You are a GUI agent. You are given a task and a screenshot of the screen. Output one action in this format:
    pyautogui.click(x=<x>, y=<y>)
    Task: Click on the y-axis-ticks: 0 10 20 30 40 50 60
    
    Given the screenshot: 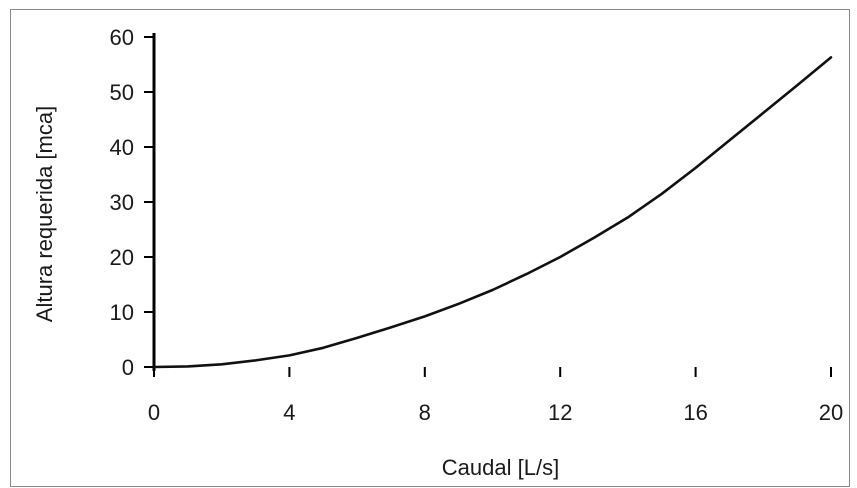 What is the action you would take?
    pyautogui.click(x=132, y=202)
    